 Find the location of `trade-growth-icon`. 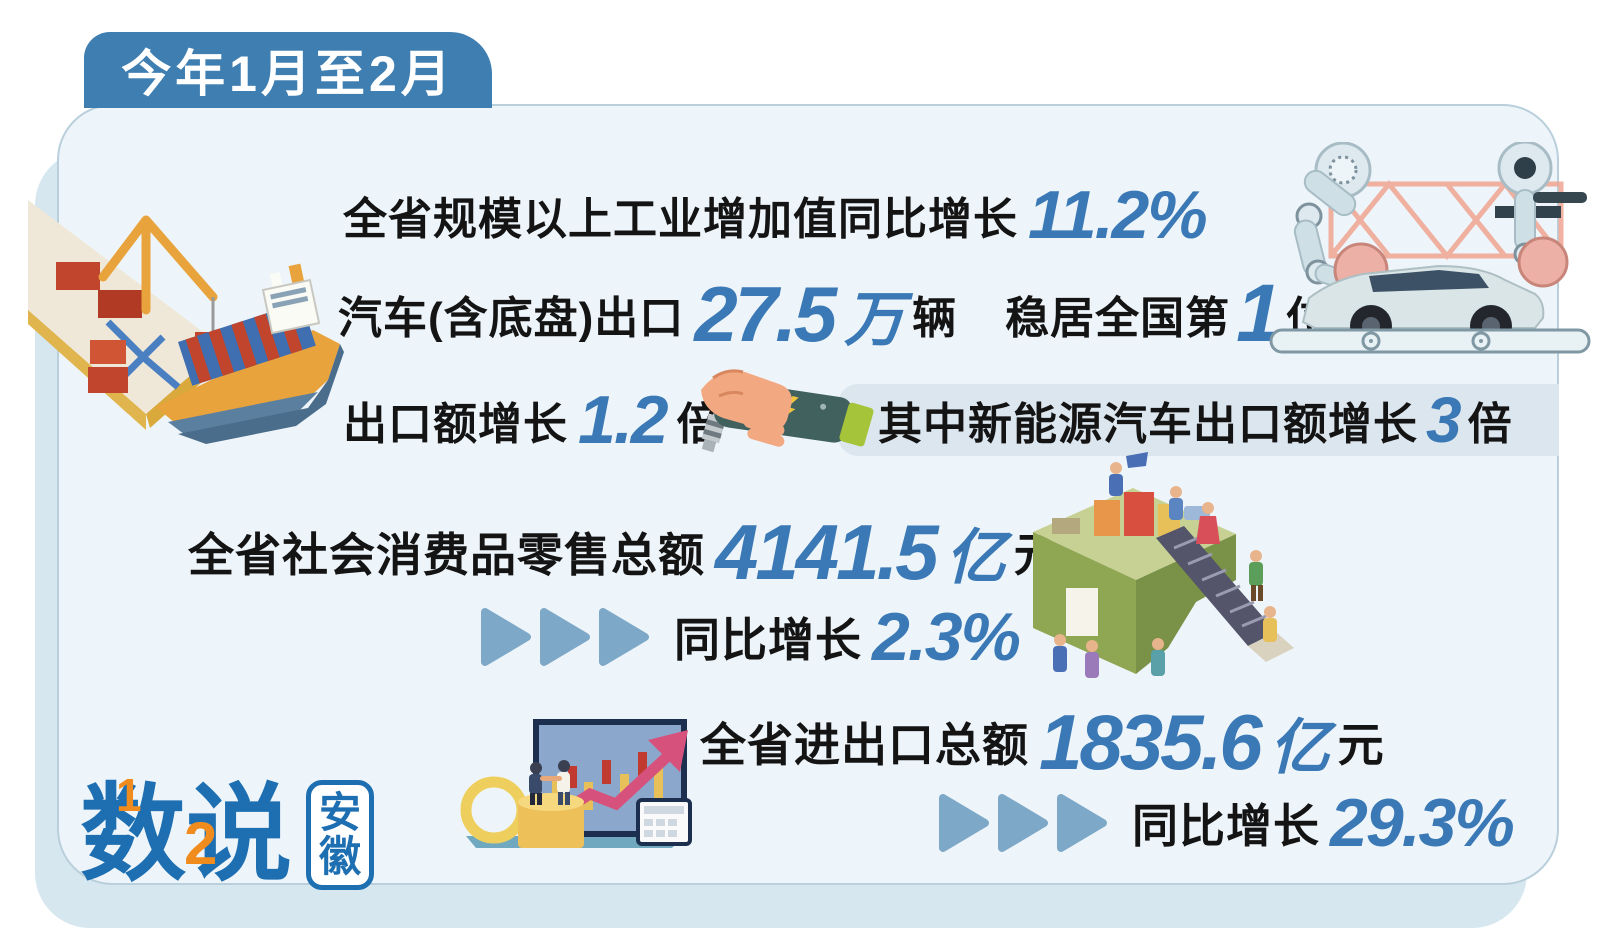

trade-growth-icon is located at coordinates (576, 783).